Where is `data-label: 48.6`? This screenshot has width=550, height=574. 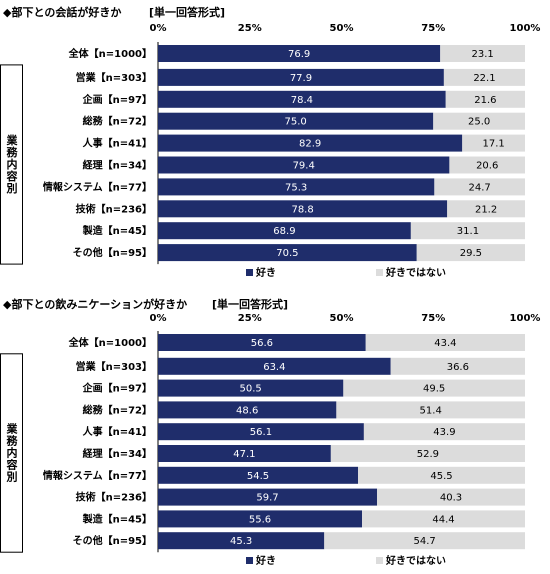
data-label: 48.6 is located at coordinates (247, 410).